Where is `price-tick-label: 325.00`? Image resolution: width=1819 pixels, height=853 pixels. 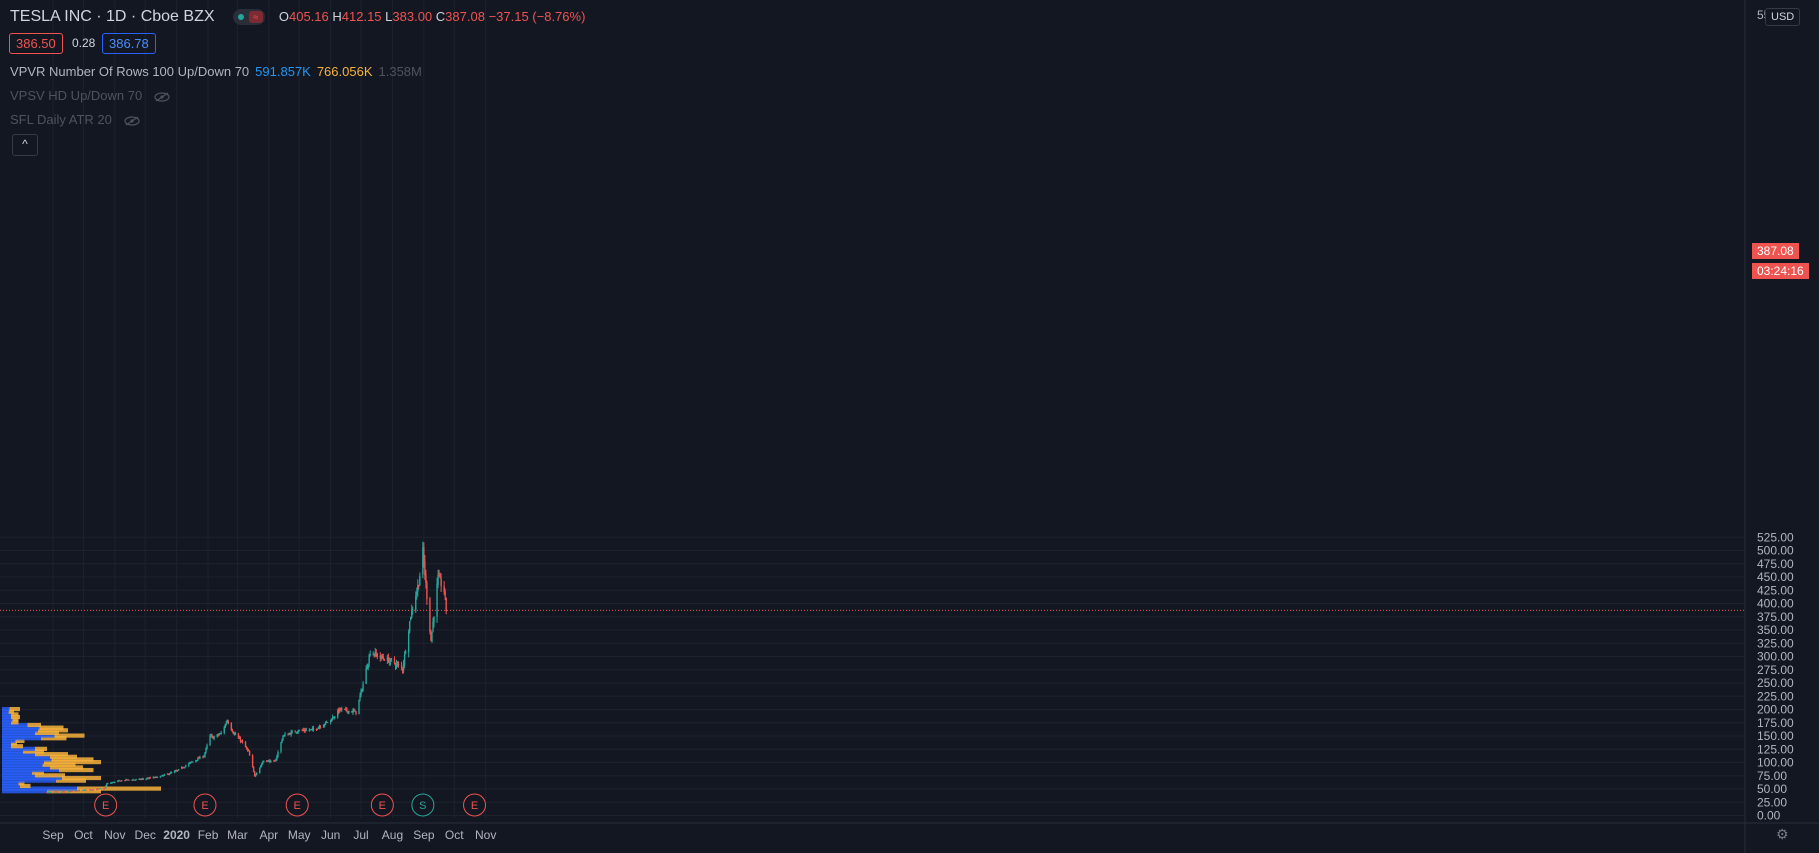
price-tick-label: 325.00 is located at coordinates (1775, 643).